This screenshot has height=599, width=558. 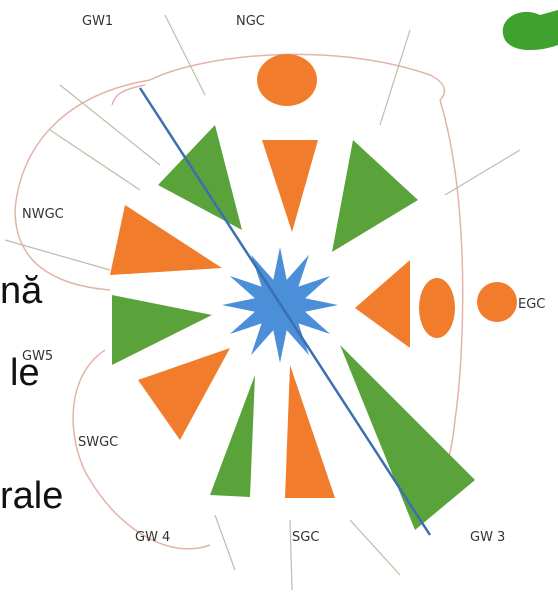 I want to click on label: GW 4, so click(x=152, y=537).